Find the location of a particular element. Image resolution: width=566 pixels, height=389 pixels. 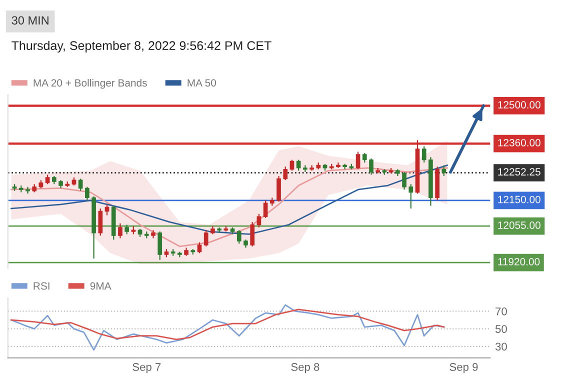

x-tick-label: Sep 8 is located at coordinates (305, 368).